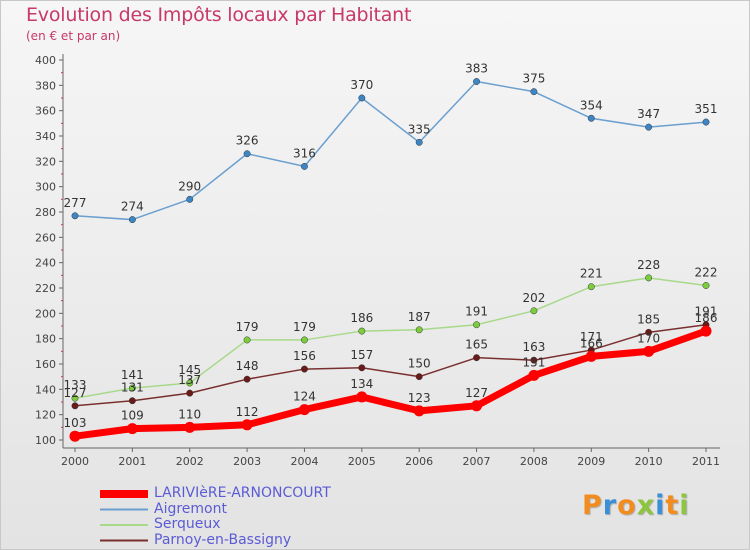 This screenshot has width=750, height=550. What do you see at coordinates (627, 505) in the screenshot?
I see `logo-letter: o` at bounding box center [627, 505].